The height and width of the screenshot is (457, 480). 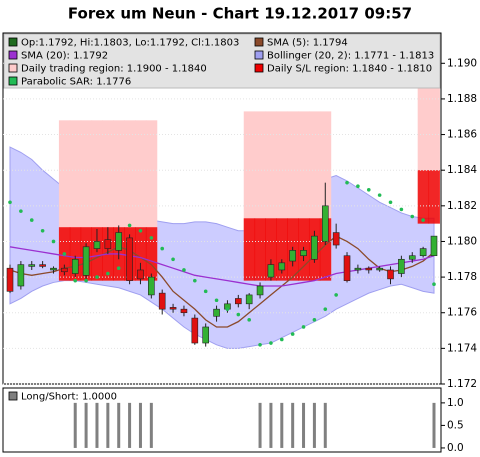 What do you see at coordinates (114, 69) in the screenshot?
I see `legend-label: Daily trading region: 1.1900 - 1.1840` at bounding box center [114, 69].